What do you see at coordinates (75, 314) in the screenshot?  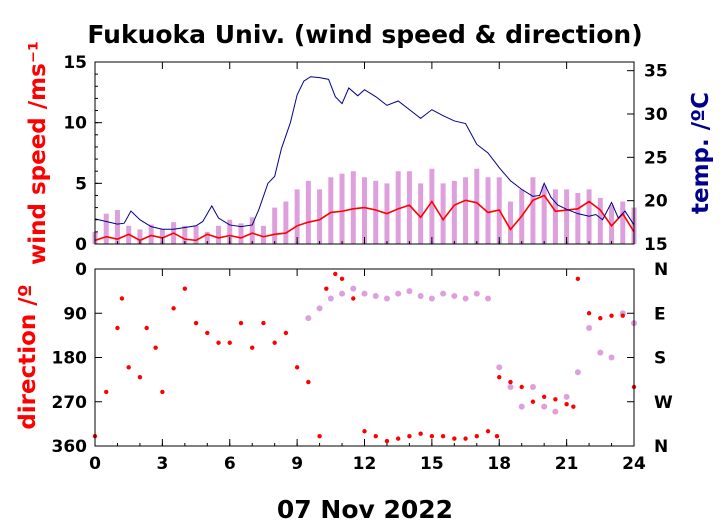 I see `y-tick-label: 90` at bounding box center [75, 314].